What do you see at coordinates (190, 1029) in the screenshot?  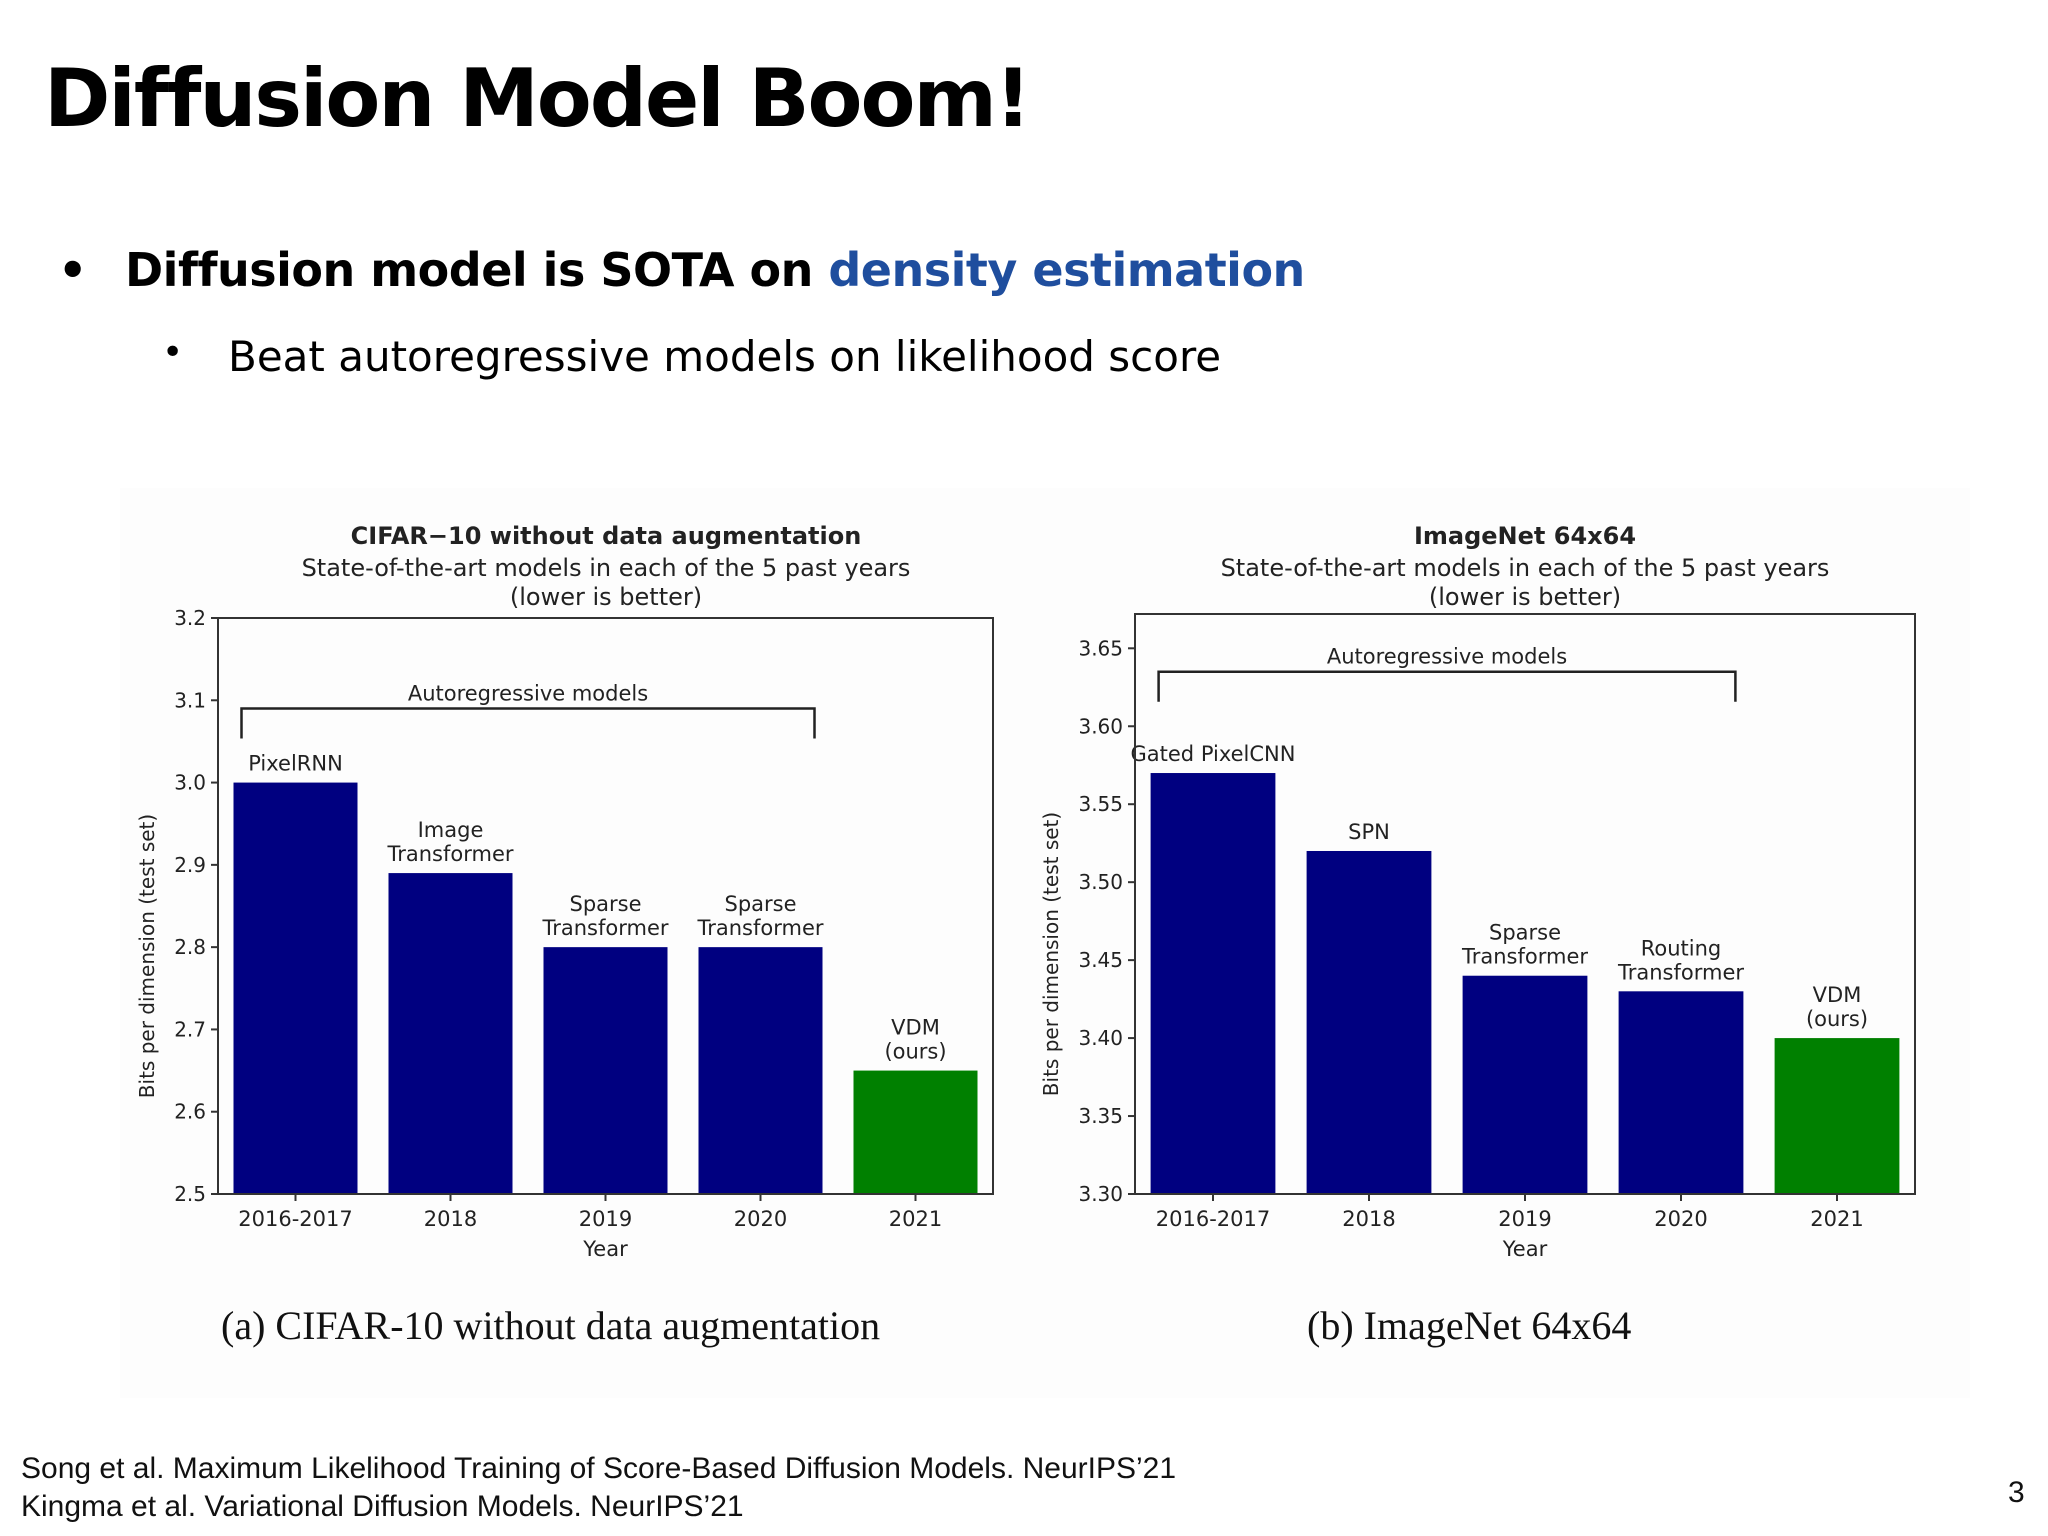 I see `y-tick-label: 2.7` at bounding box center [190, 1029].